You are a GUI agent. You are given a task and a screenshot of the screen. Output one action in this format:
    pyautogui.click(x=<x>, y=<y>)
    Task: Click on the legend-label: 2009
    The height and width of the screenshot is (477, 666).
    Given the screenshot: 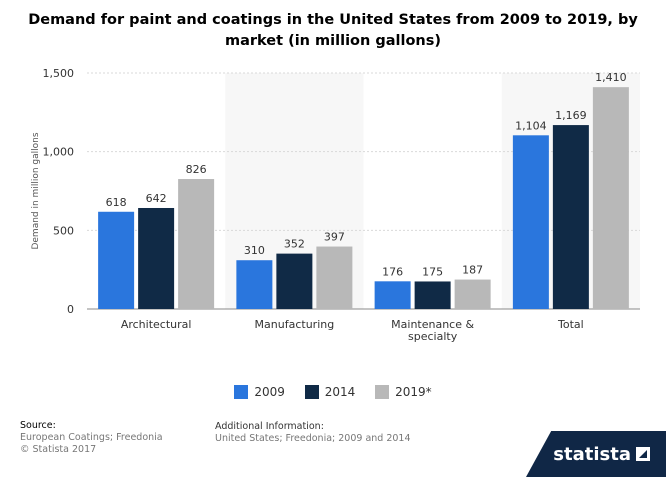 What is the action you would take?
    pyautogui.click(x=269, y=392)
    